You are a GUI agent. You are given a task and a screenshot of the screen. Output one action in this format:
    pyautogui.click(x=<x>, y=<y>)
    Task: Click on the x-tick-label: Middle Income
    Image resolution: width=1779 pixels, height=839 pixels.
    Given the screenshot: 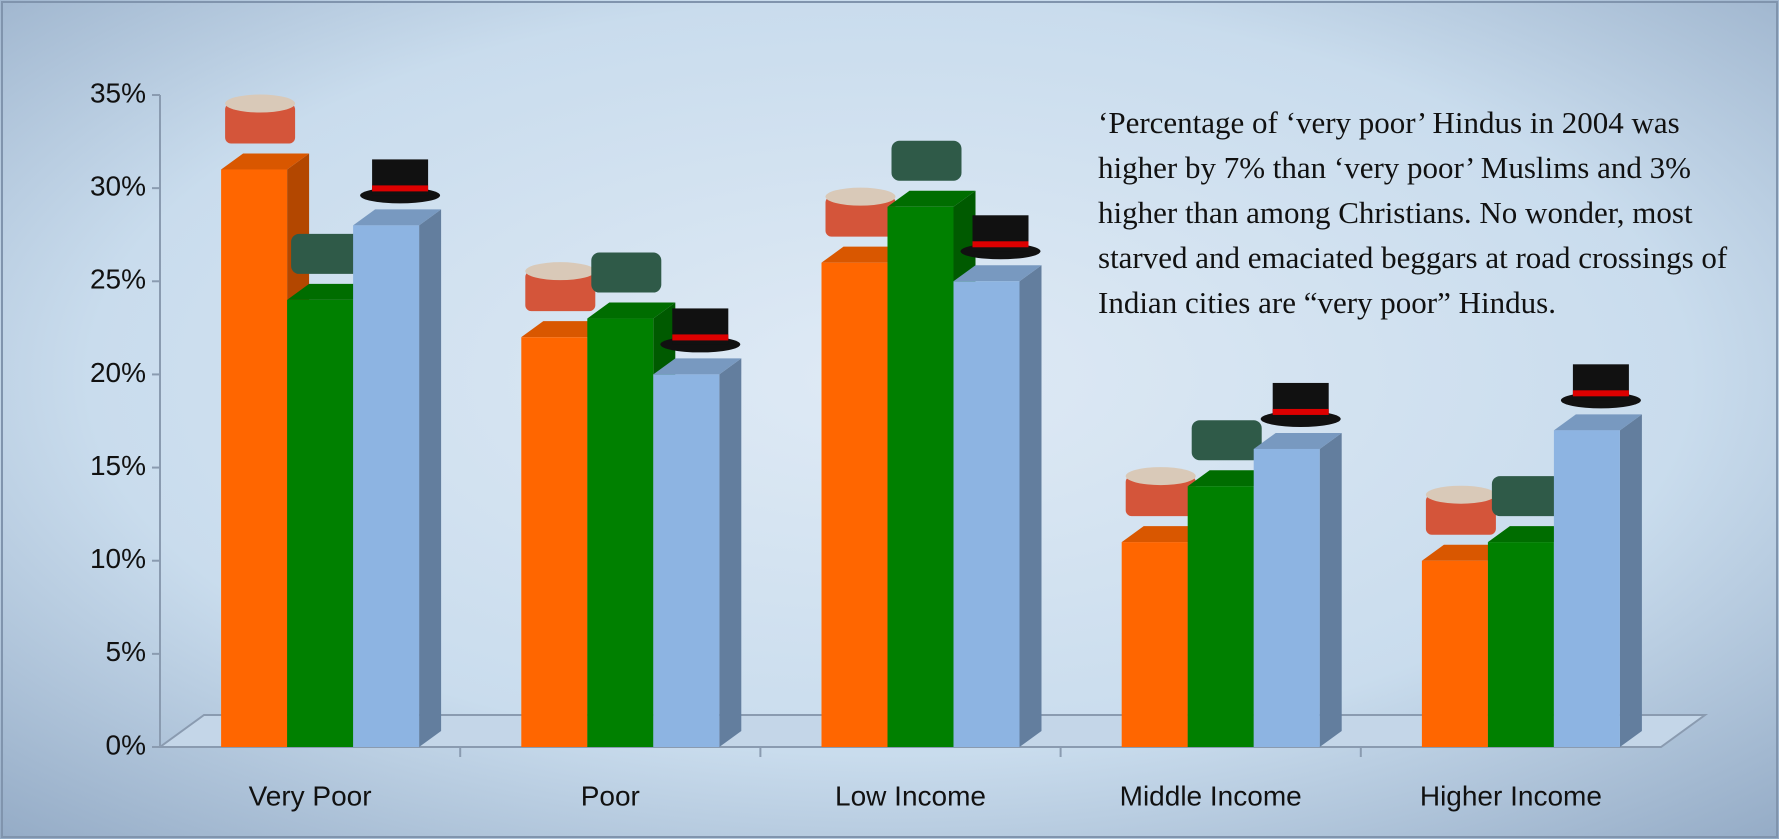 What is the action you would take?
    pyautogui.click(x=1211, y=795)
    